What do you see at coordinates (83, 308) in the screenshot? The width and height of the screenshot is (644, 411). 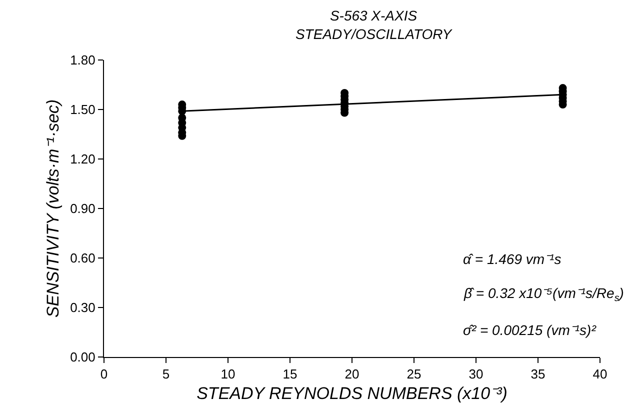 I see `y-tick-label: 0.30` at bounding box center [83, 308].